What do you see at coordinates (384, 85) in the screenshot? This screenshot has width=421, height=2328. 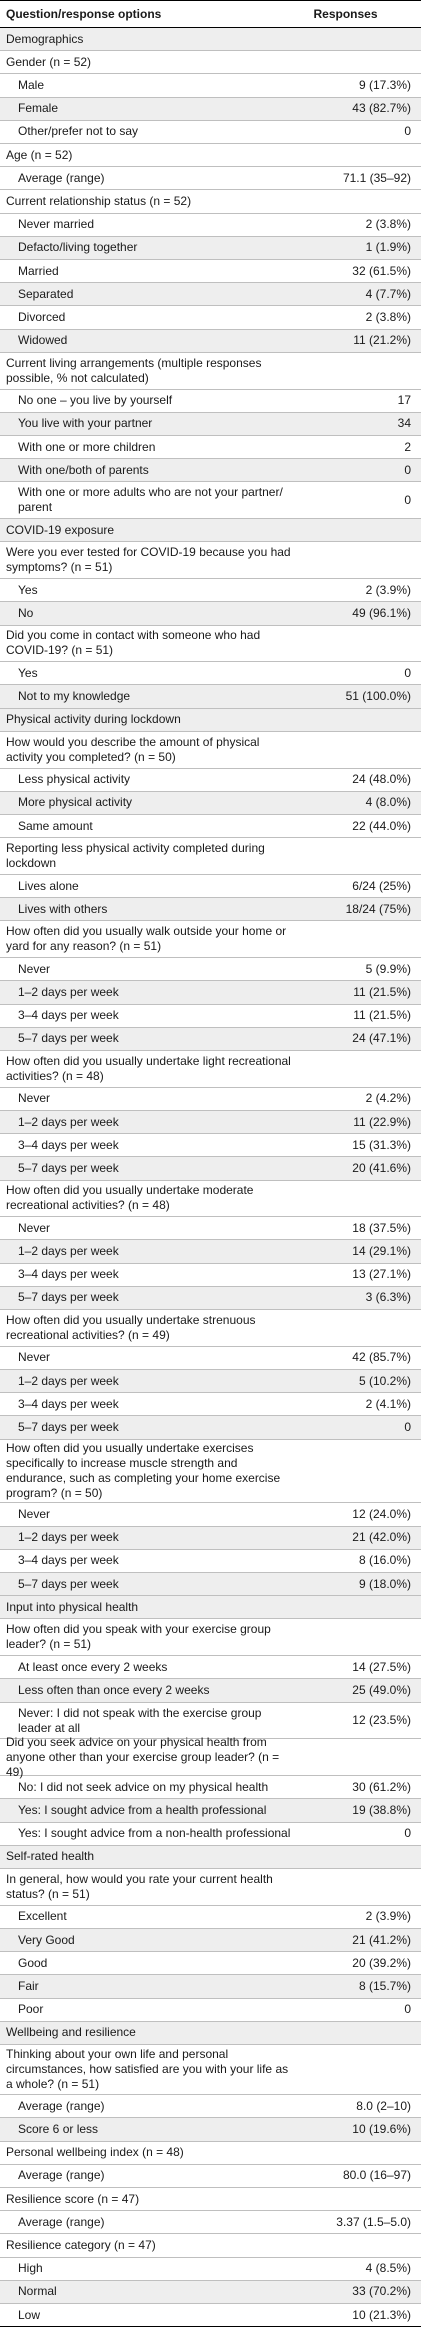 I see `response-value: 9 (17.3%)` at bounding box center [384, 85].